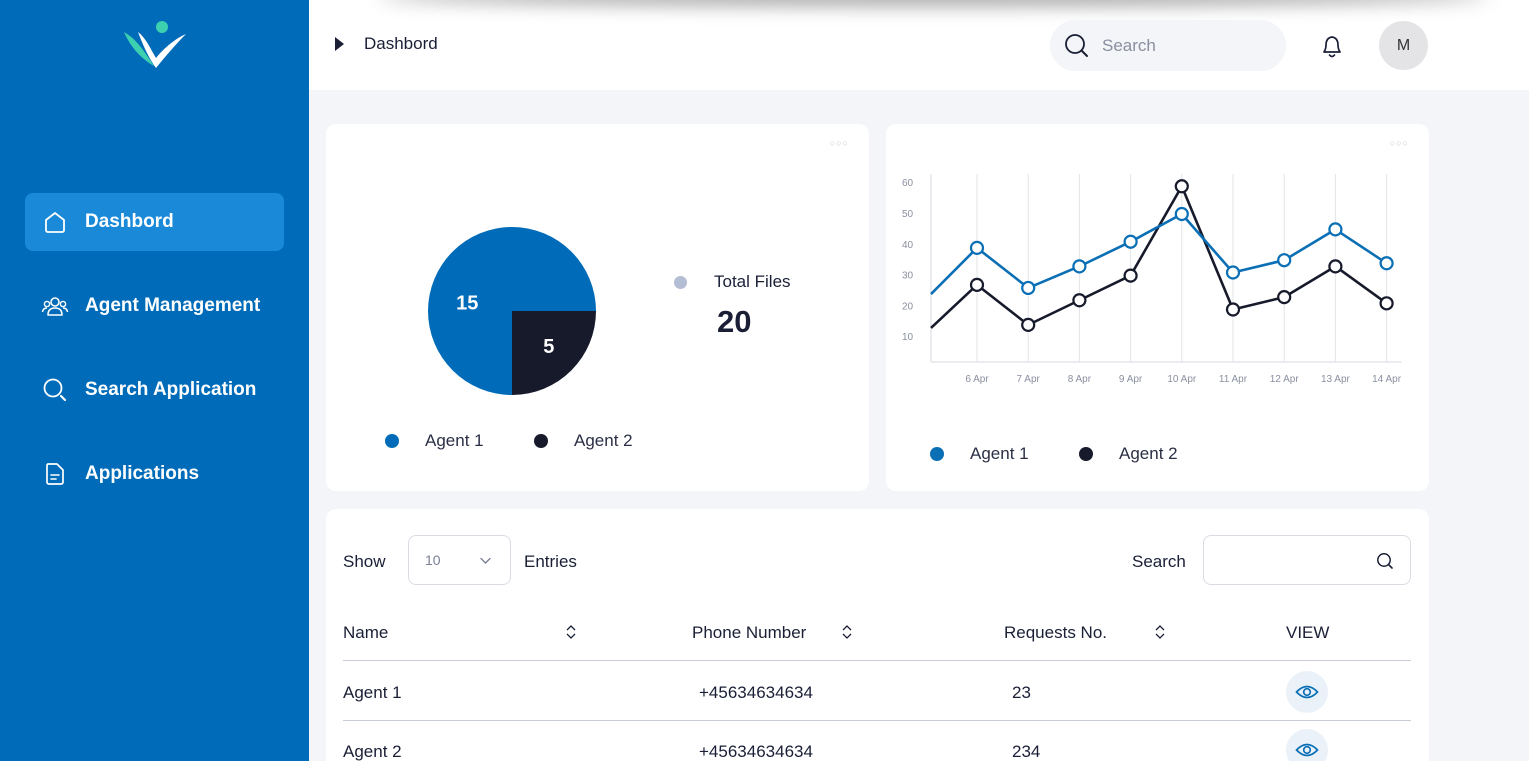 The height and width of the screenshot is (761, 1529). What do you see at coordinates (129, 221) in the screenshot?
I see `sidebar-item-label: Dashbord` at bounding box center [129, 221].